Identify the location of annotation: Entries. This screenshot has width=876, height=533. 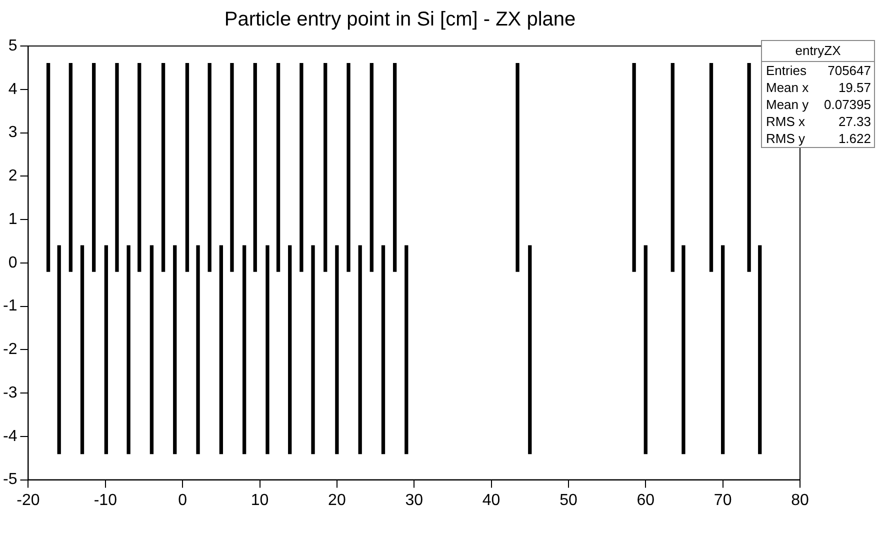
(786, 70).